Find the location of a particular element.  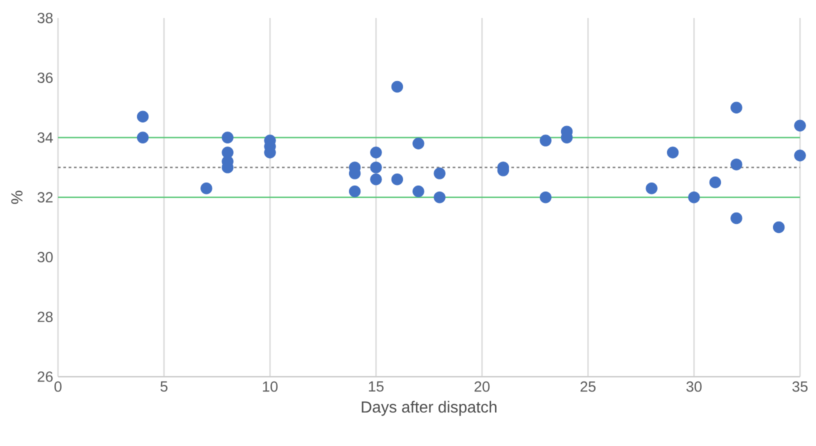

x-tick-label: 0 is located at coordinates (58, 386).